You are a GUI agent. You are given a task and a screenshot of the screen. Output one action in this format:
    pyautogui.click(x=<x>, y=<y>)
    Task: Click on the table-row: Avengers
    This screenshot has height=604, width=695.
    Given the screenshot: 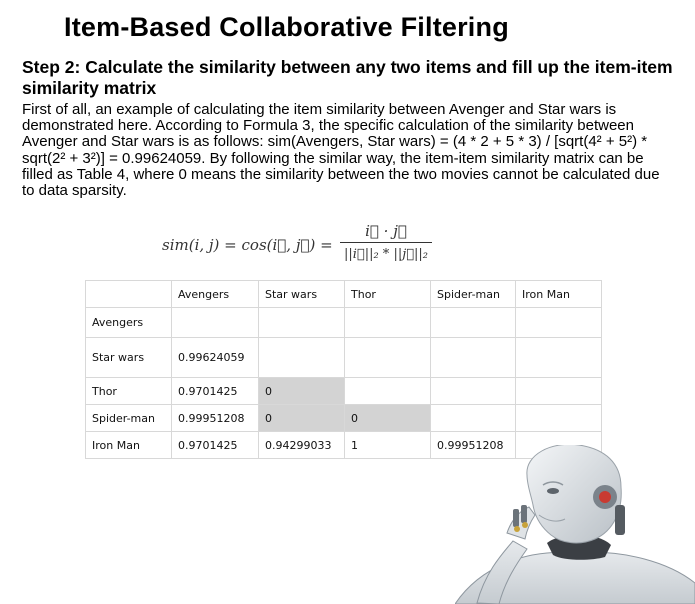 What is the action you would take?
    pyautogui.click(x=343, y=322)
    